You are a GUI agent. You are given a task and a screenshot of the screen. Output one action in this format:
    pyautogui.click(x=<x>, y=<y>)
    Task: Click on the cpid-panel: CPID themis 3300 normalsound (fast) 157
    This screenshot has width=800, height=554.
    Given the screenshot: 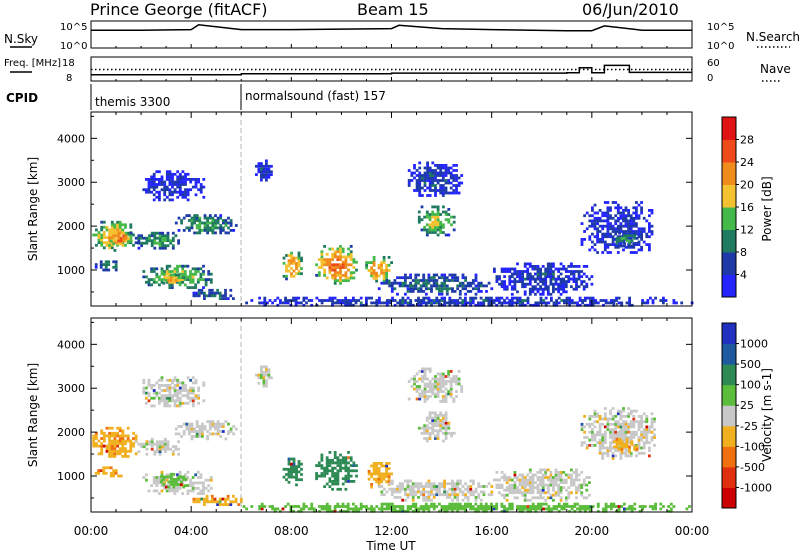 What is the action you would take?
    pyautogui.click(x=196, y=97)
    